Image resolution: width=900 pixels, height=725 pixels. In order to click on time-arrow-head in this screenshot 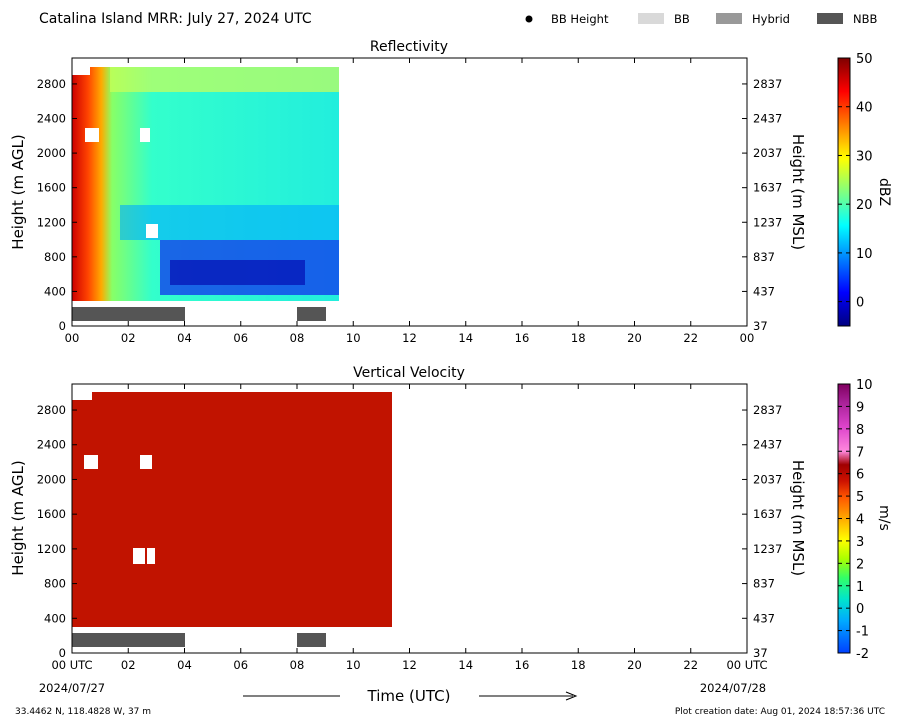, I will do `click(571, 696)`.